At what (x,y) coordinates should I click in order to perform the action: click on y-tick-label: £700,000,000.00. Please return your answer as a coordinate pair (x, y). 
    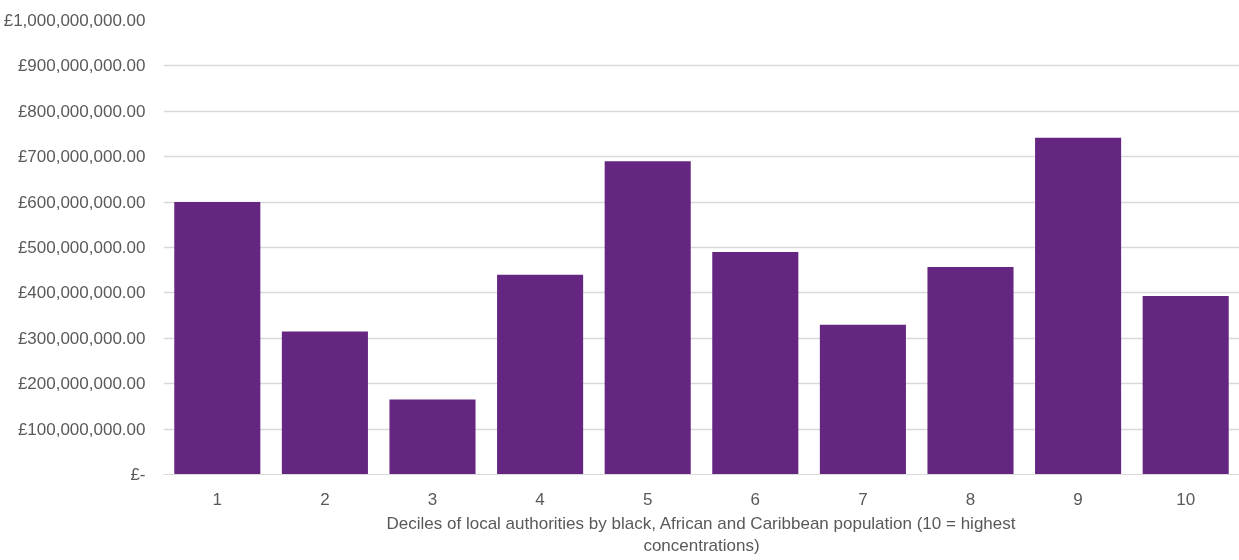
    Looking at the image, I should click on (81, 157).